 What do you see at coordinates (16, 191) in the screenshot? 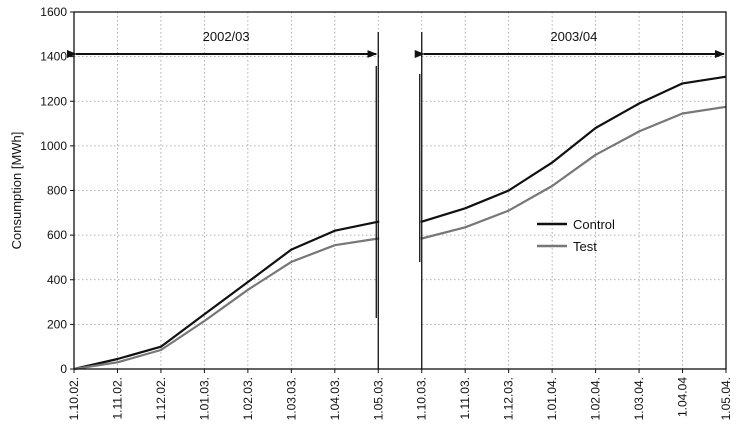
I see `y-axis-title: Consumption [MWh]` at bounding box center [16, 191].